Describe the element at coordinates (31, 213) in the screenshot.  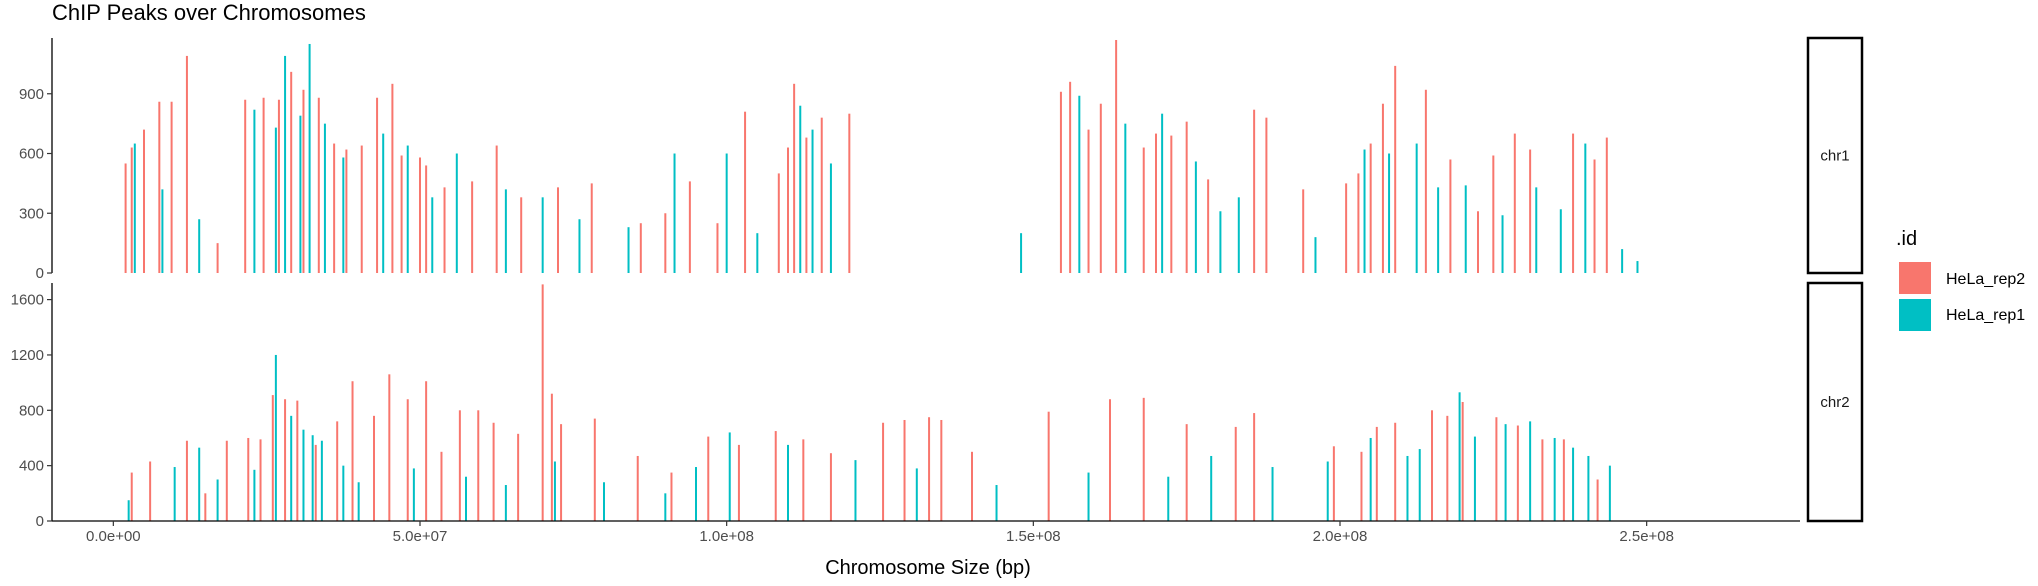
I see `y-tick-label: 300` at that location.